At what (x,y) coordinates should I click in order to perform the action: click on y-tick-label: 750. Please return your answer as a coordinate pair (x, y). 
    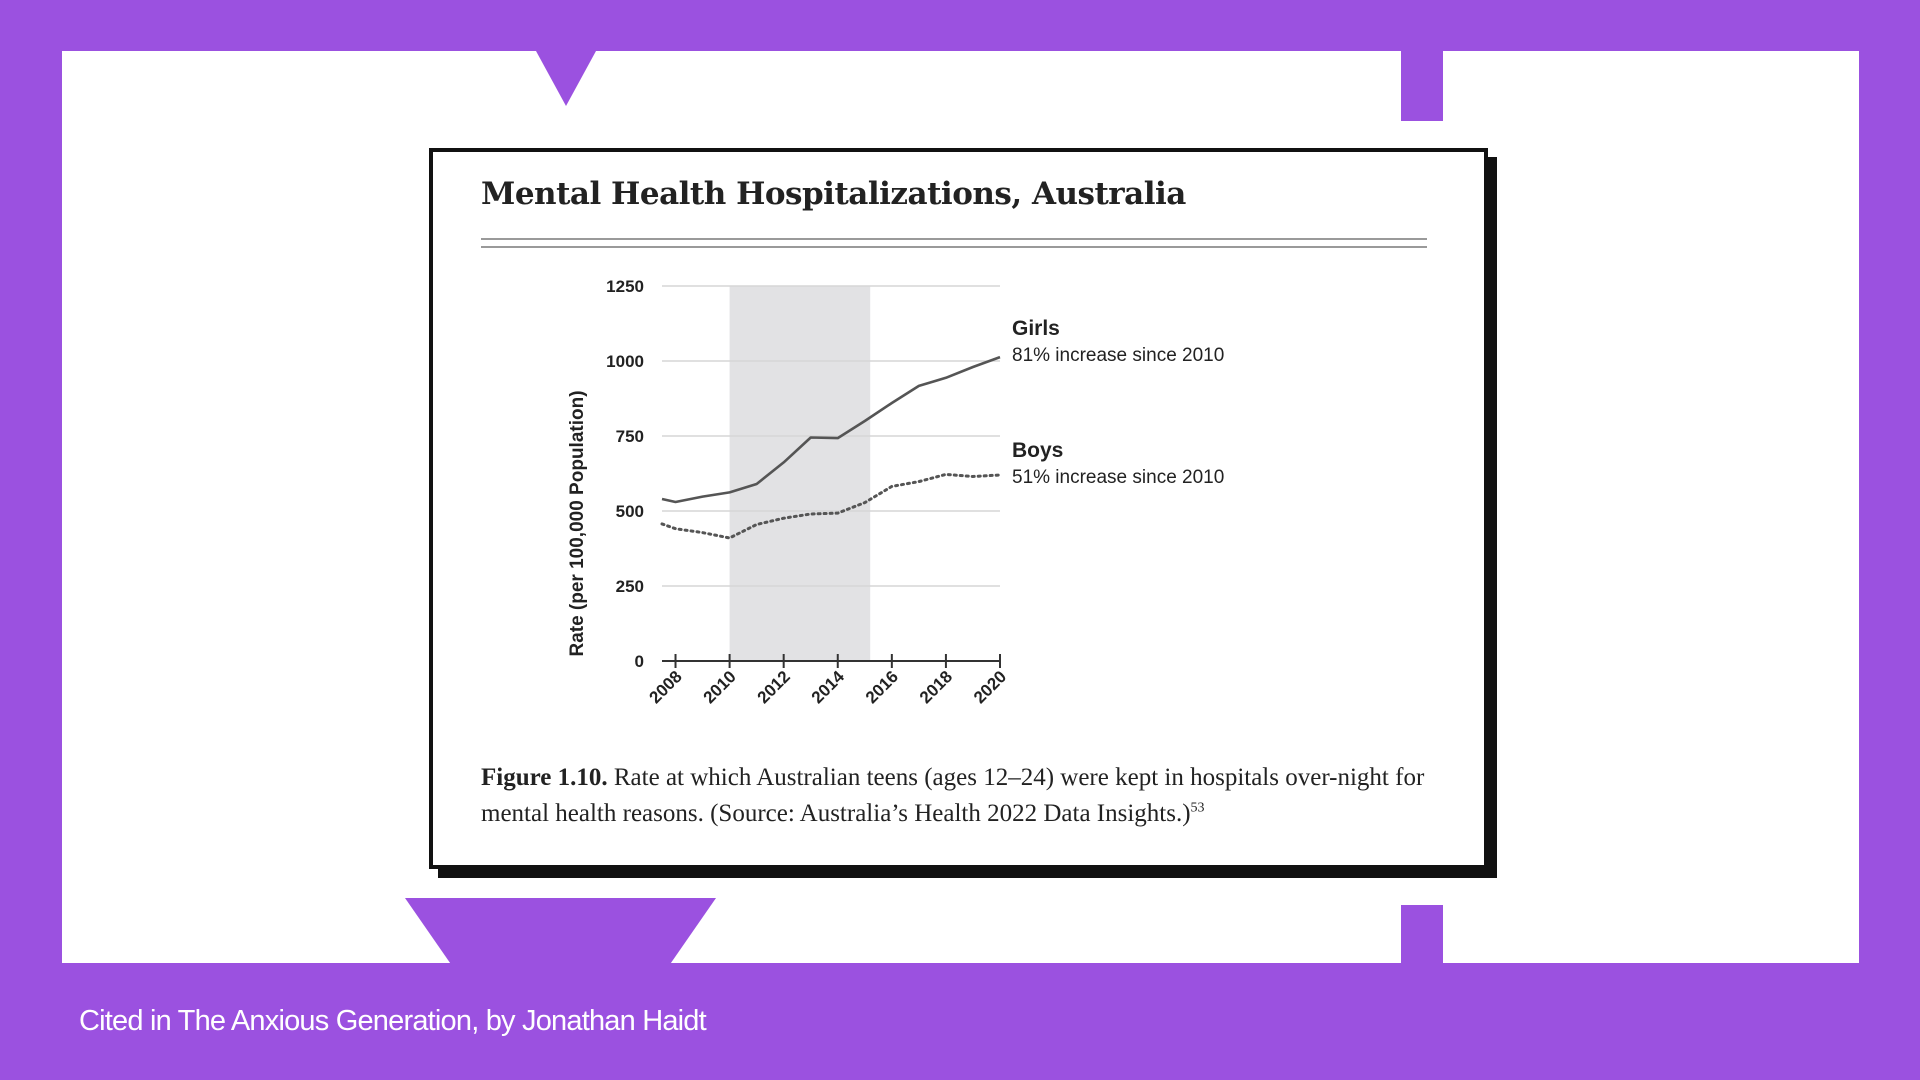
    Looking at the image, I should click on (630, 436).